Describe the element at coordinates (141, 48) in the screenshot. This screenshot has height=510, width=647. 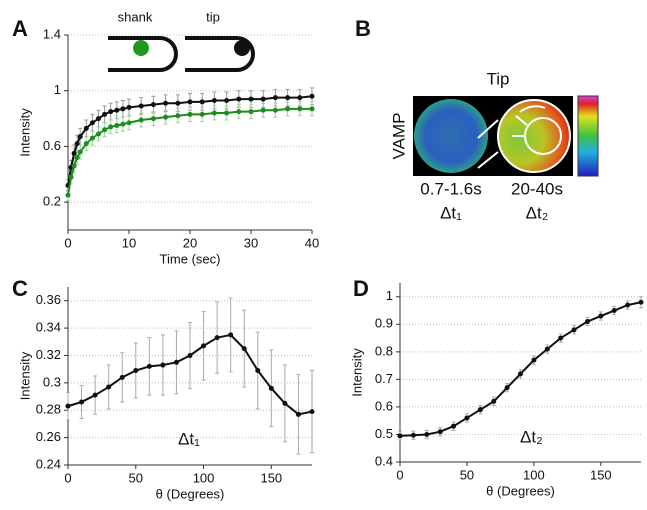
I see `shank-marker` at that location.